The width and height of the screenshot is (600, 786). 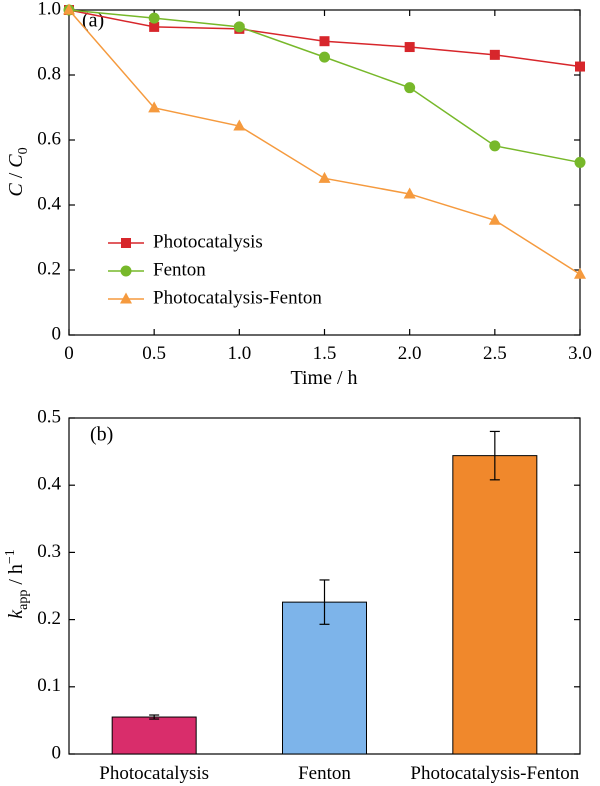 What do you see at coordinates (49, 73) in the screenshot?
I see `y-tick-label: 0.8` at bounding box center [49, 73].